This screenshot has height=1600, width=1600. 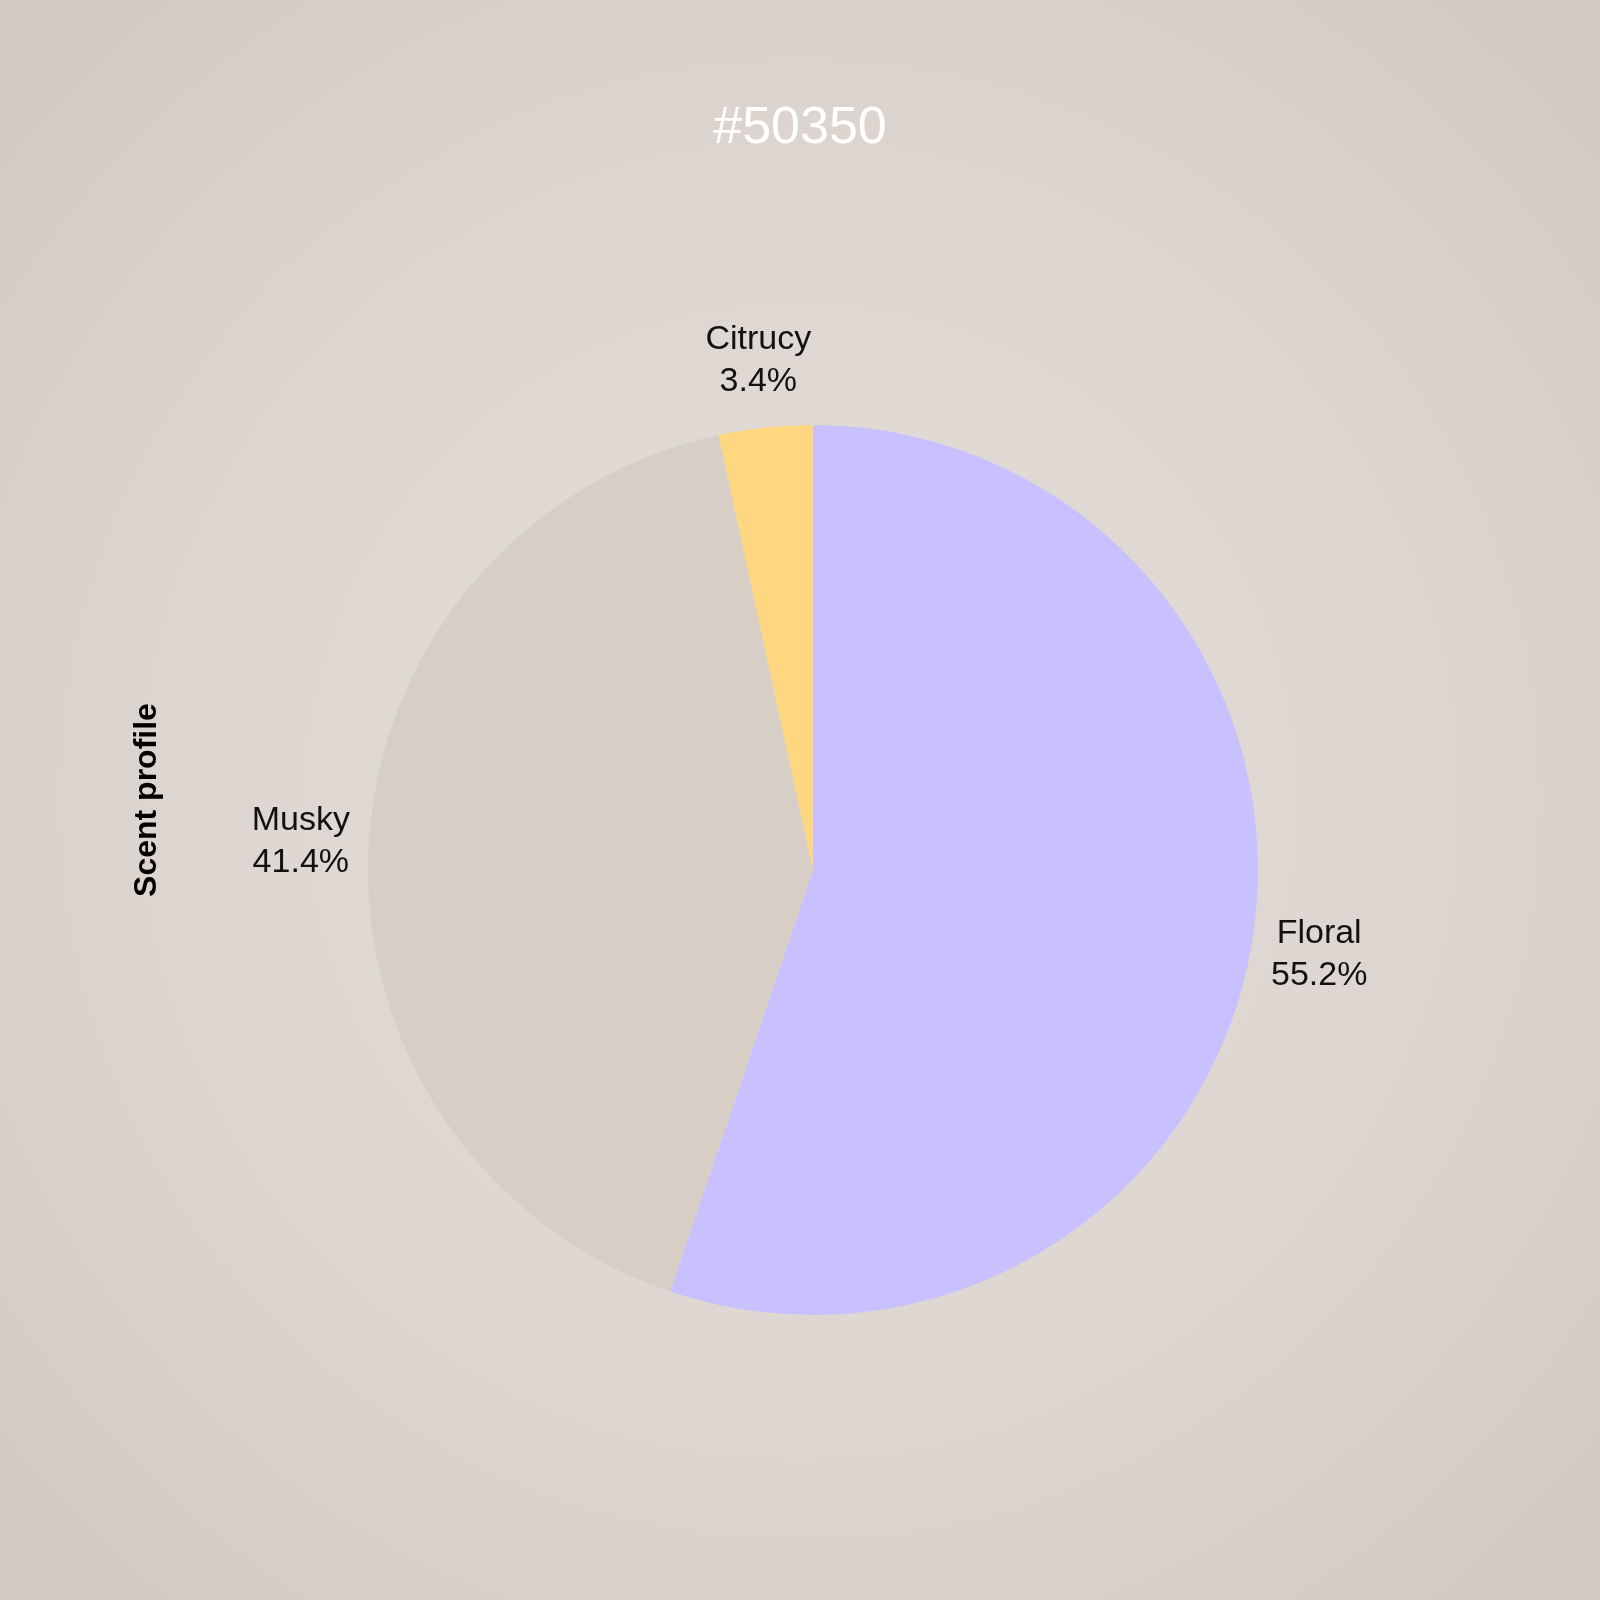 What do you see at coordinates (1319, 930) in the screenshot?
I see `slice-label: Floral` at bounding box center [1319, 930].